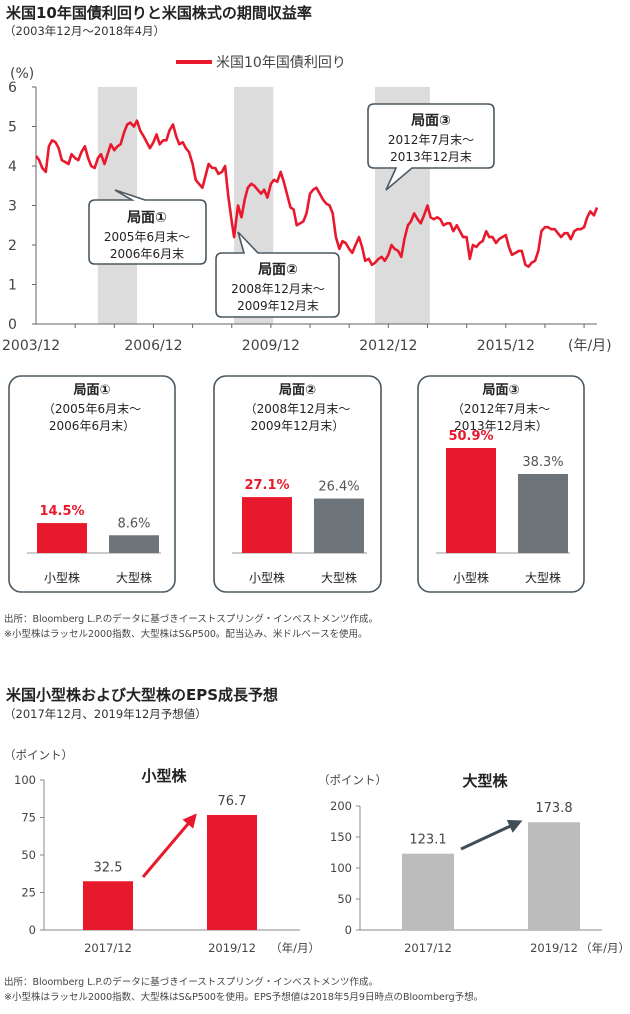  I want to click on x-tick-labels: 2003/12 2006/12 2009/12 2012/12 2015/12, so click(268, 346).